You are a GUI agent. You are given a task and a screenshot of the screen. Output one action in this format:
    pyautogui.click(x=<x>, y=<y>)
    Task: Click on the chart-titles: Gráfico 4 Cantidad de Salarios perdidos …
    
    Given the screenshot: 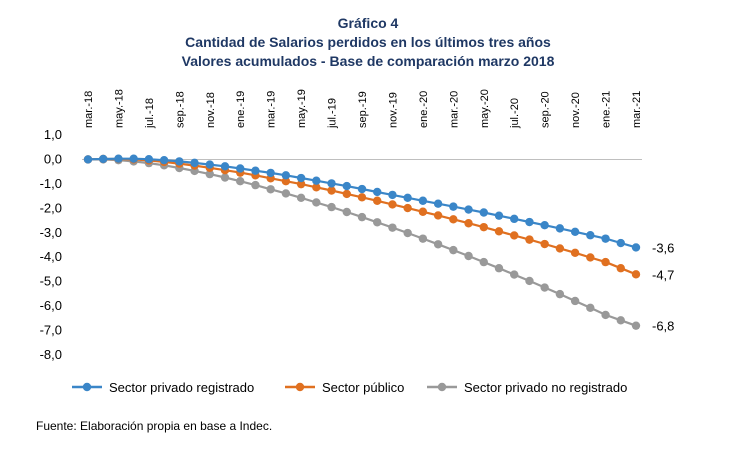 What is the action you would take?
    pyautogui.click(x=368, y=42)
    